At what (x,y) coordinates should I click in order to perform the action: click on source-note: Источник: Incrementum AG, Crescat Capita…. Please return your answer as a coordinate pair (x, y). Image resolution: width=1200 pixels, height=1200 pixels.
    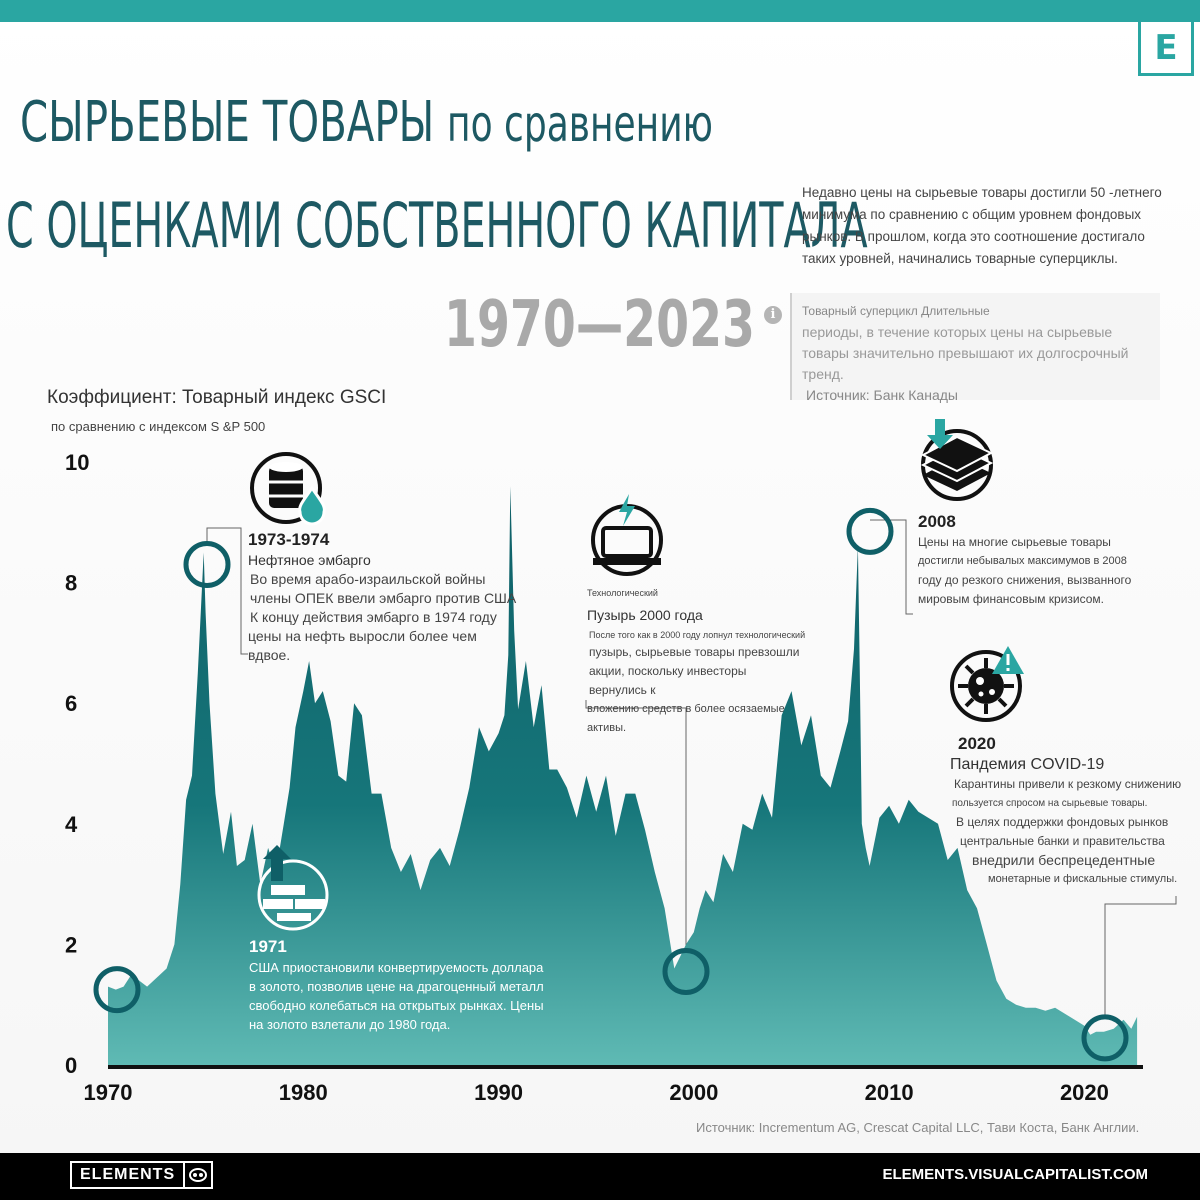
    Looking at the image, I should click on (918, 1127).